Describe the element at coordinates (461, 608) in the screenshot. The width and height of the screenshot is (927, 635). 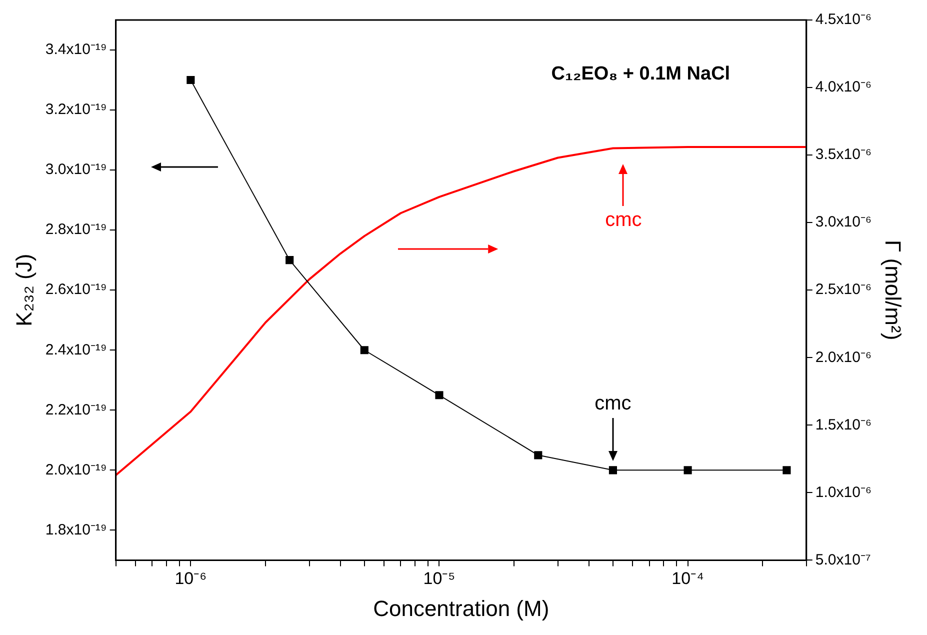
I see `x-axis-title: Concentration (M)` at that location.